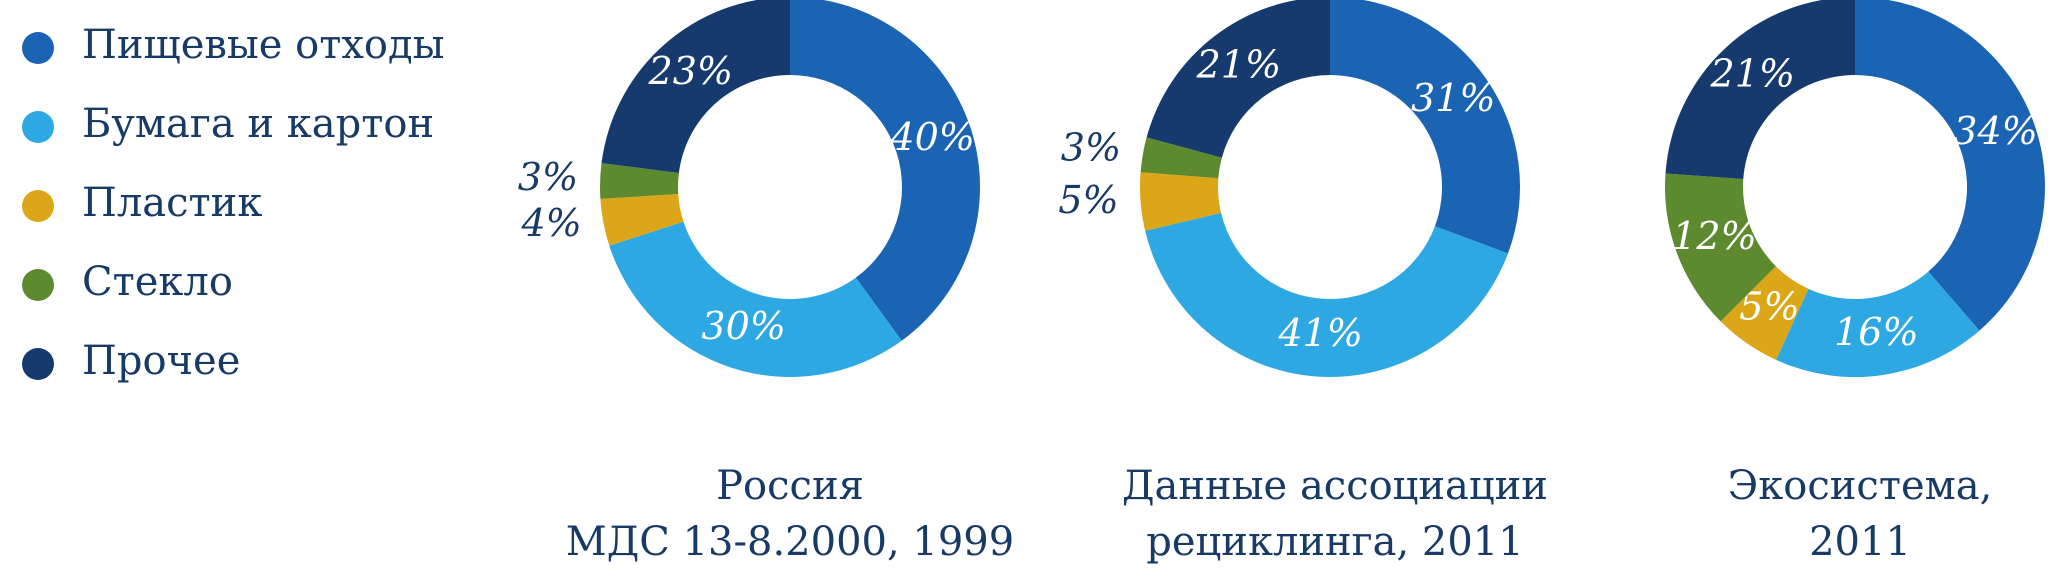  What do you see at coordinates (1860, 514) in the screenshot?
I see `chart-caption-ecosystem: Экосистема, 2011` at bounding box center [1860, 514].